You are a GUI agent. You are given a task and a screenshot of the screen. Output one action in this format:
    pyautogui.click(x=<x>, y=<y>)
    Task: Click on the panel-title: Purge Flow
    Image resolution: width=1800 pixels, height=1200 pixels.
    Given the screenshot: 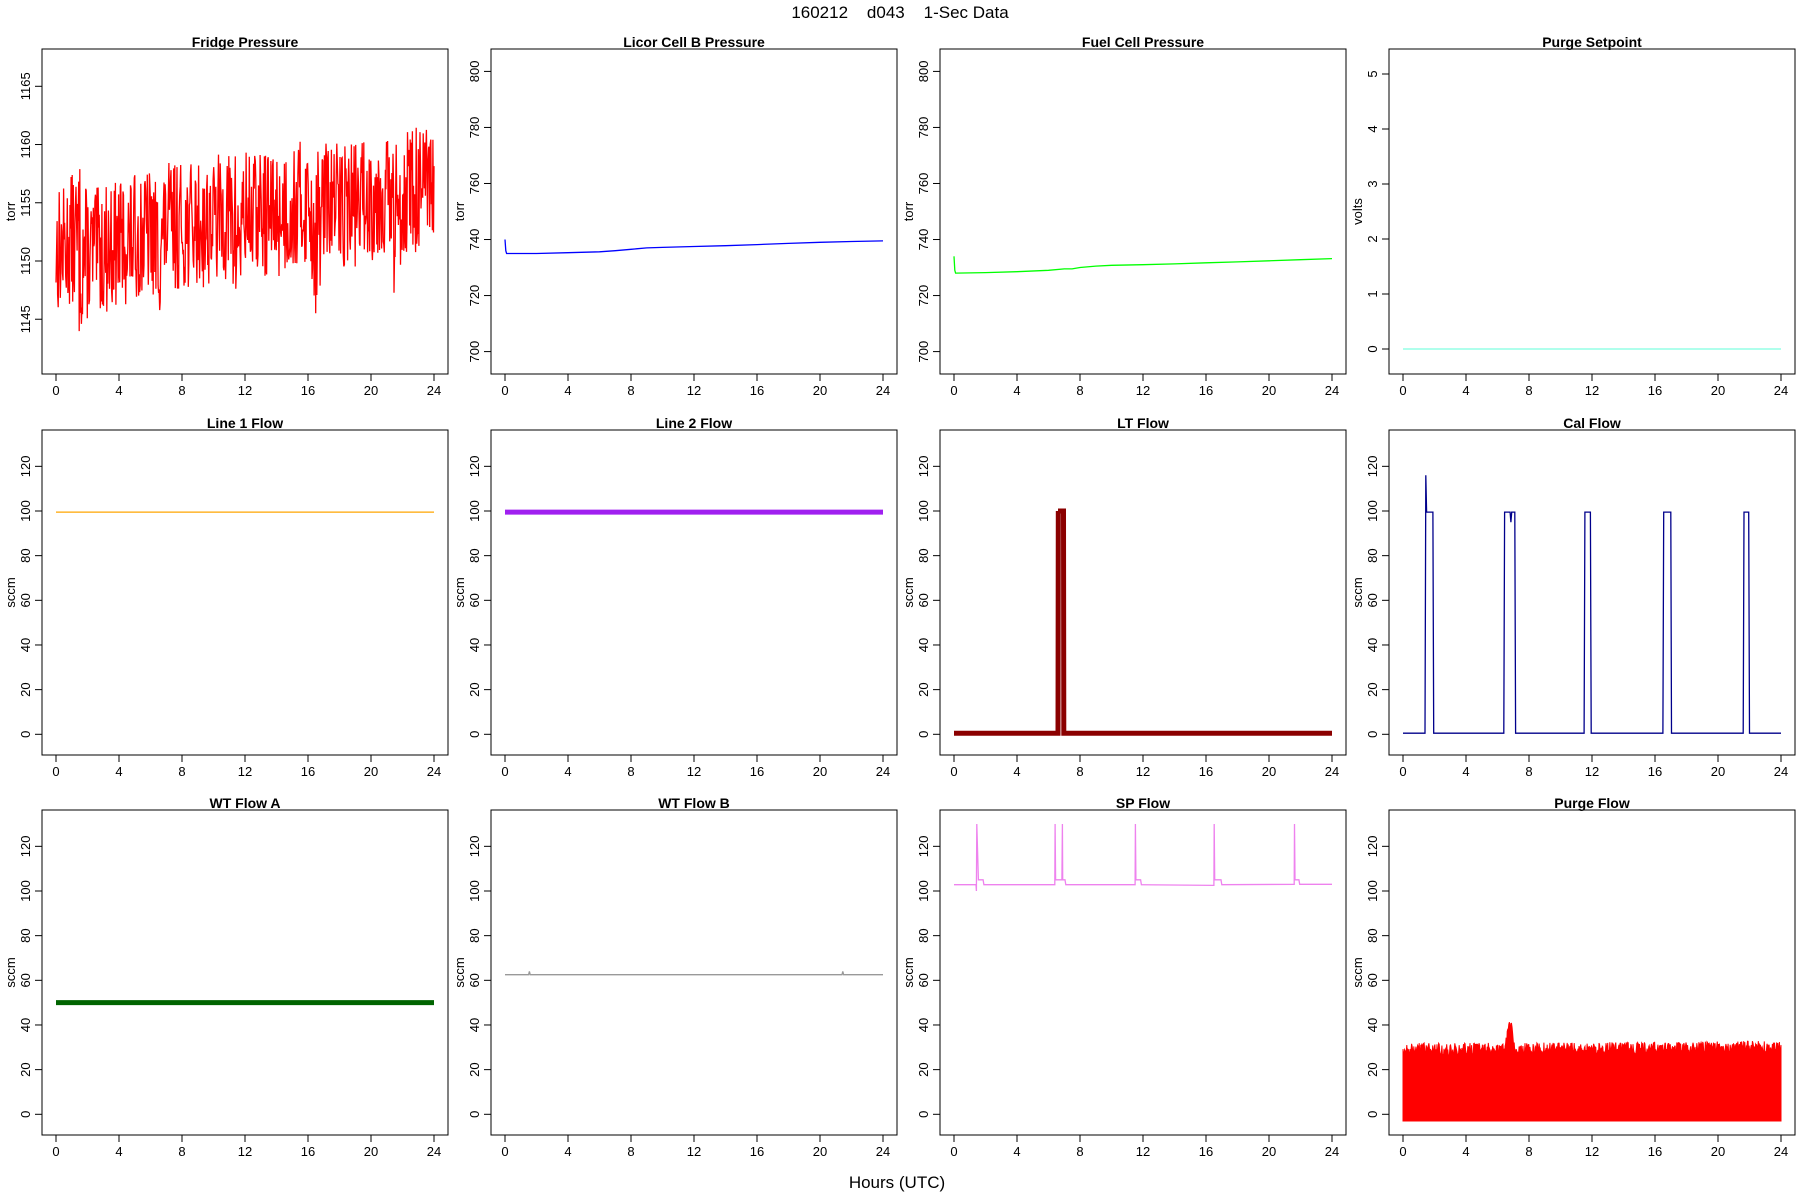 What is the action you would take?
    pyautogui.click(x=1592, y=803)
    